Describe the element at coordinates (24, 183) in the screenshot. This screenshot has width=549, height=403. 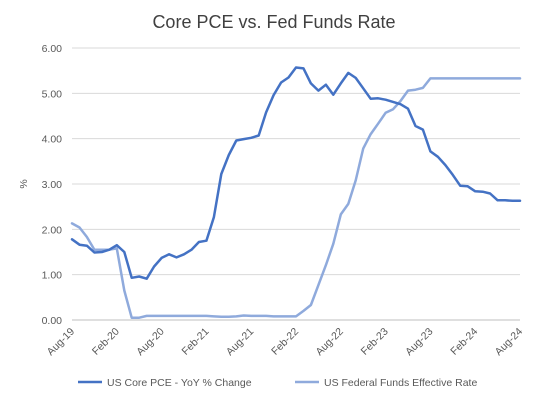
I see `y-axis-label: %` at that location.